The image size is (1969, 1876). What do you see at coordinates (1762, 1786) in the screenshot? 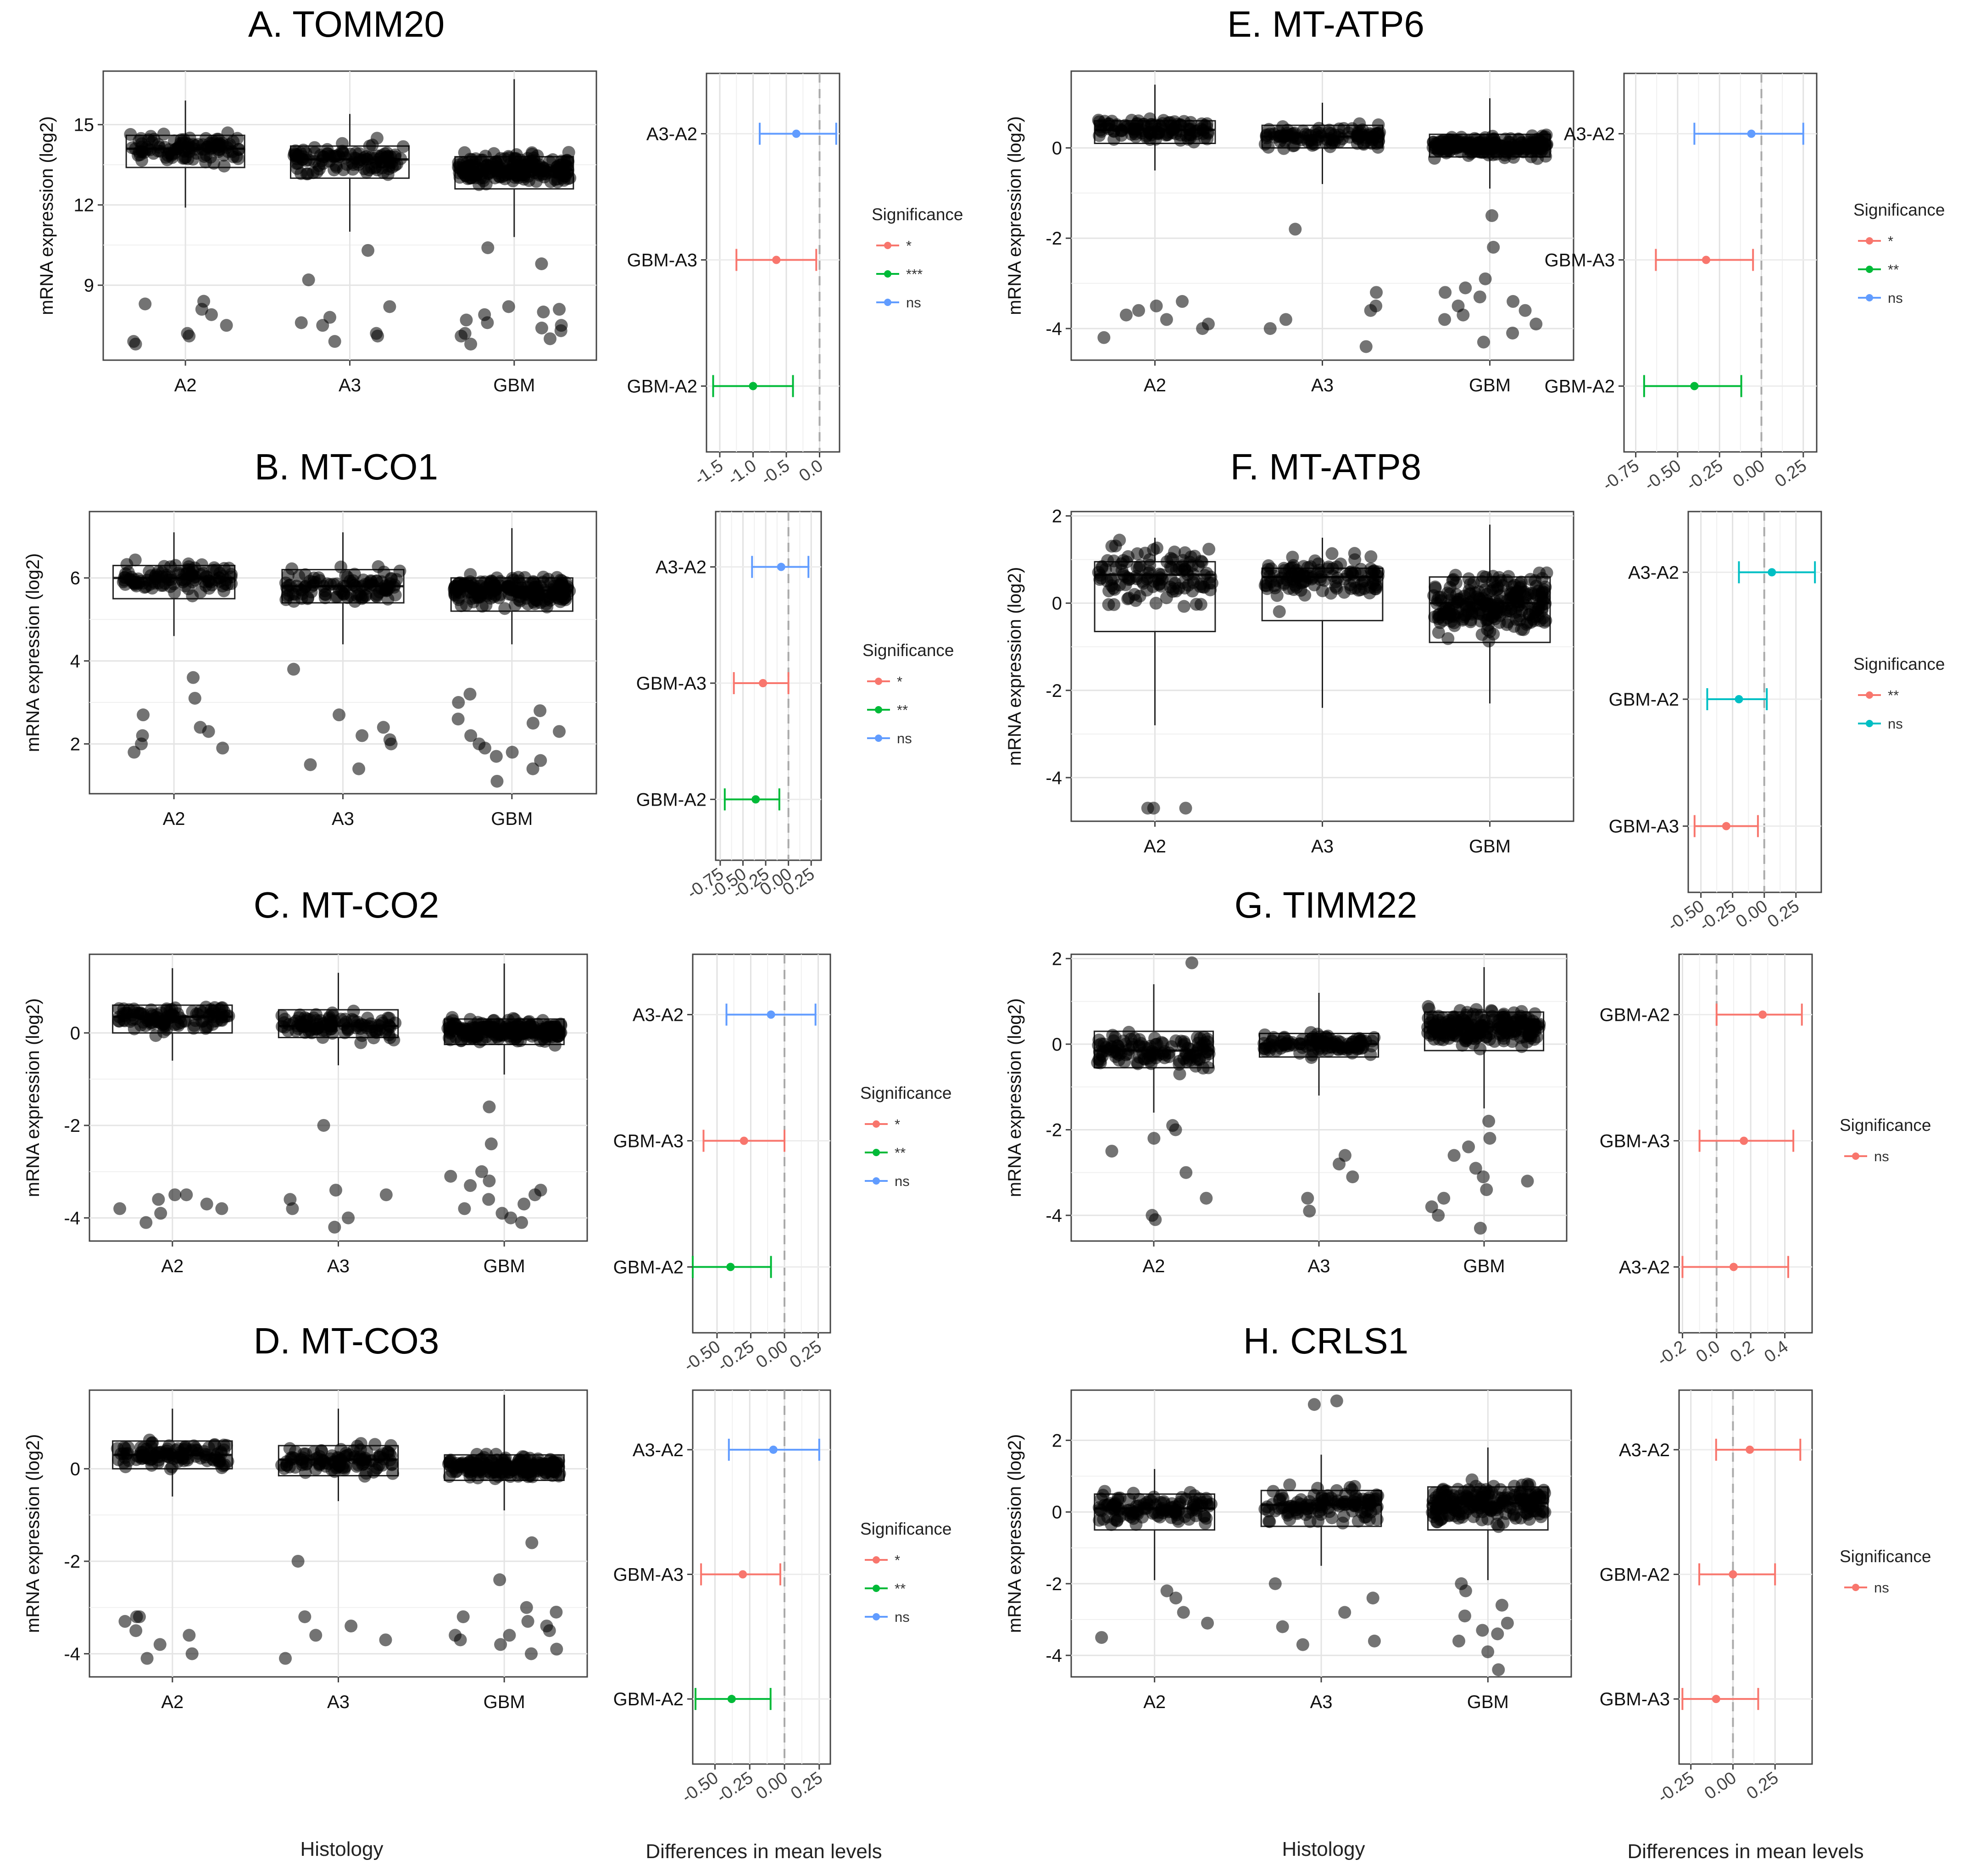
I see `panel-h-tukey-xtick-label: 0.25` at bounding box center [1762, 1786].